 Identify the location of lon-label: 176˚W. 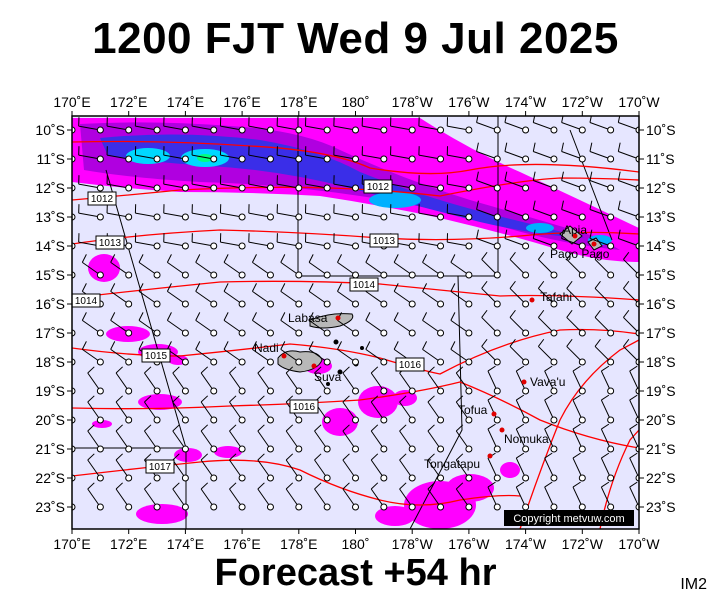
(469, 102).